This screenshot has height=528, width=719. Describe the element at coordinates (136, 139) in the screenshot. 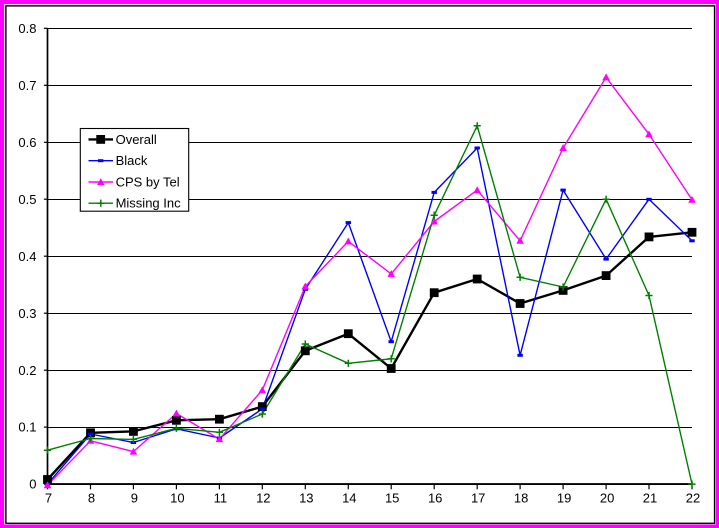

I see `svg-text: Overall` at that location.